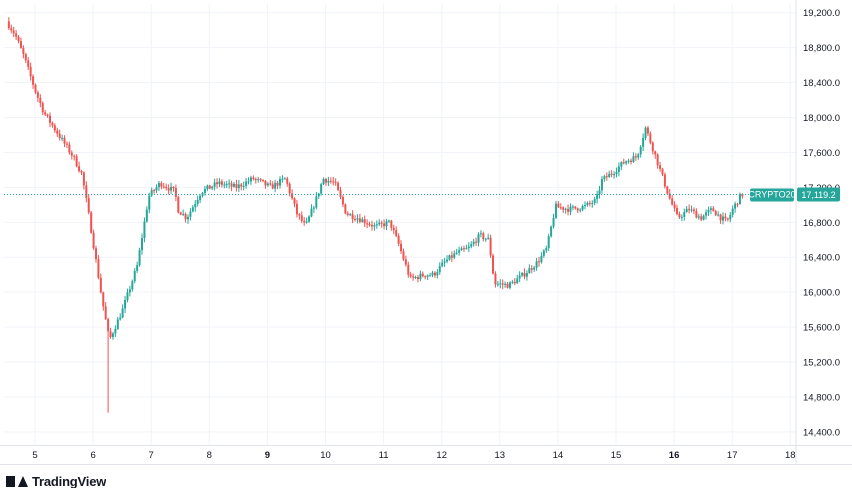 The width and height of the screenshot is (852, 488). Describe the element at coordinates (325, 455) in the screenshot. I see `x-tick-label: 10` at that location.